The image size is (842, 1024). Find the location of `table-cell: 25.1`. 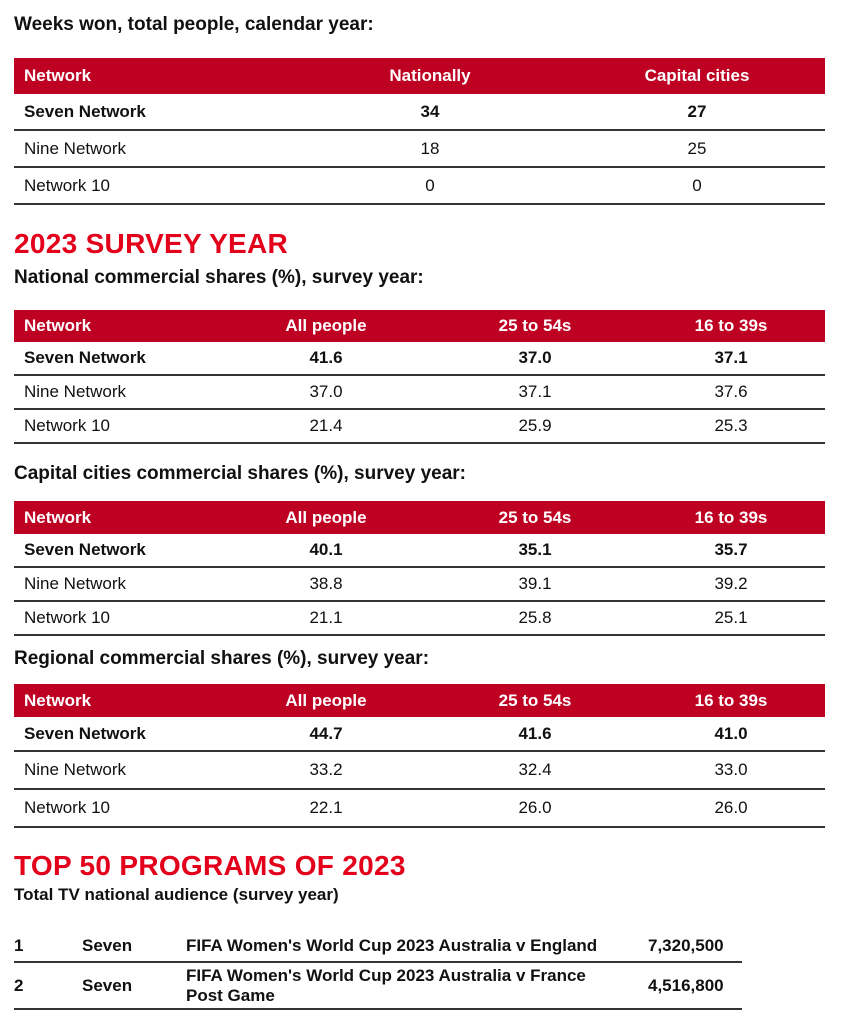

table-cell: 25.1 is located at coordinates (731, 617).